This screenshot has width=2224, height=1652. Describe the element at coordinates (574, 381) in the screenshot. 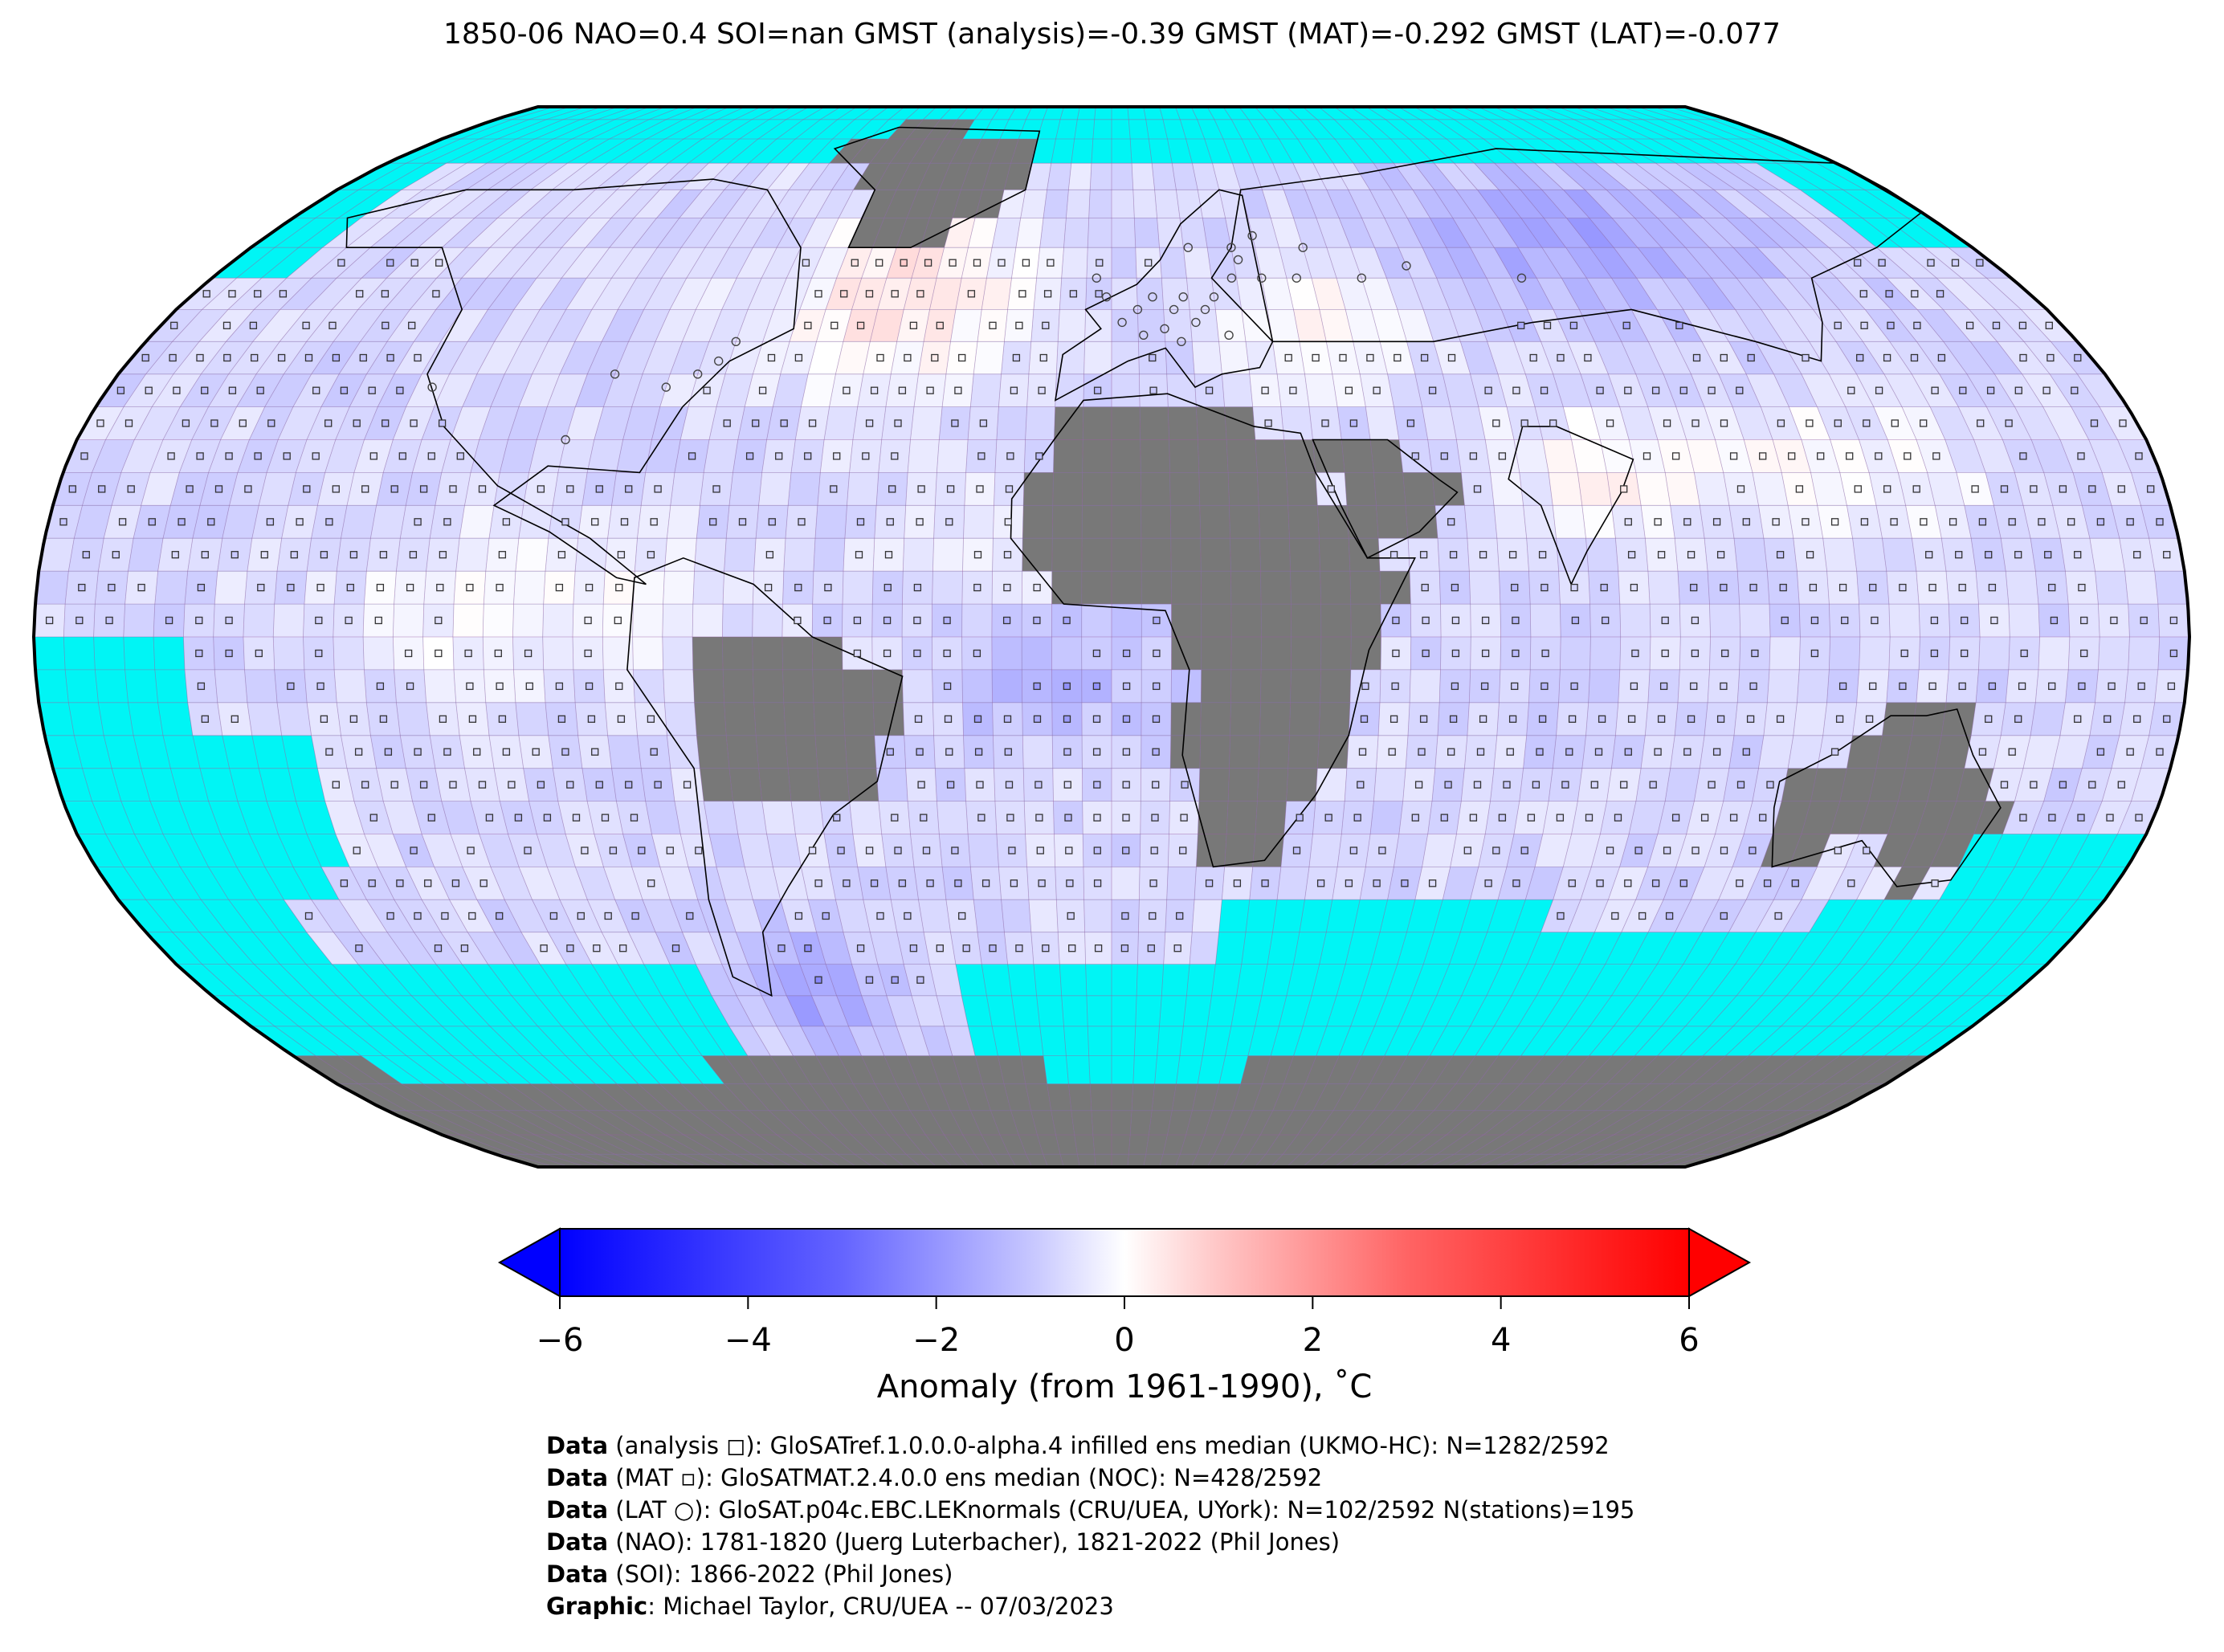

I see `coastline-namerica` at that location.